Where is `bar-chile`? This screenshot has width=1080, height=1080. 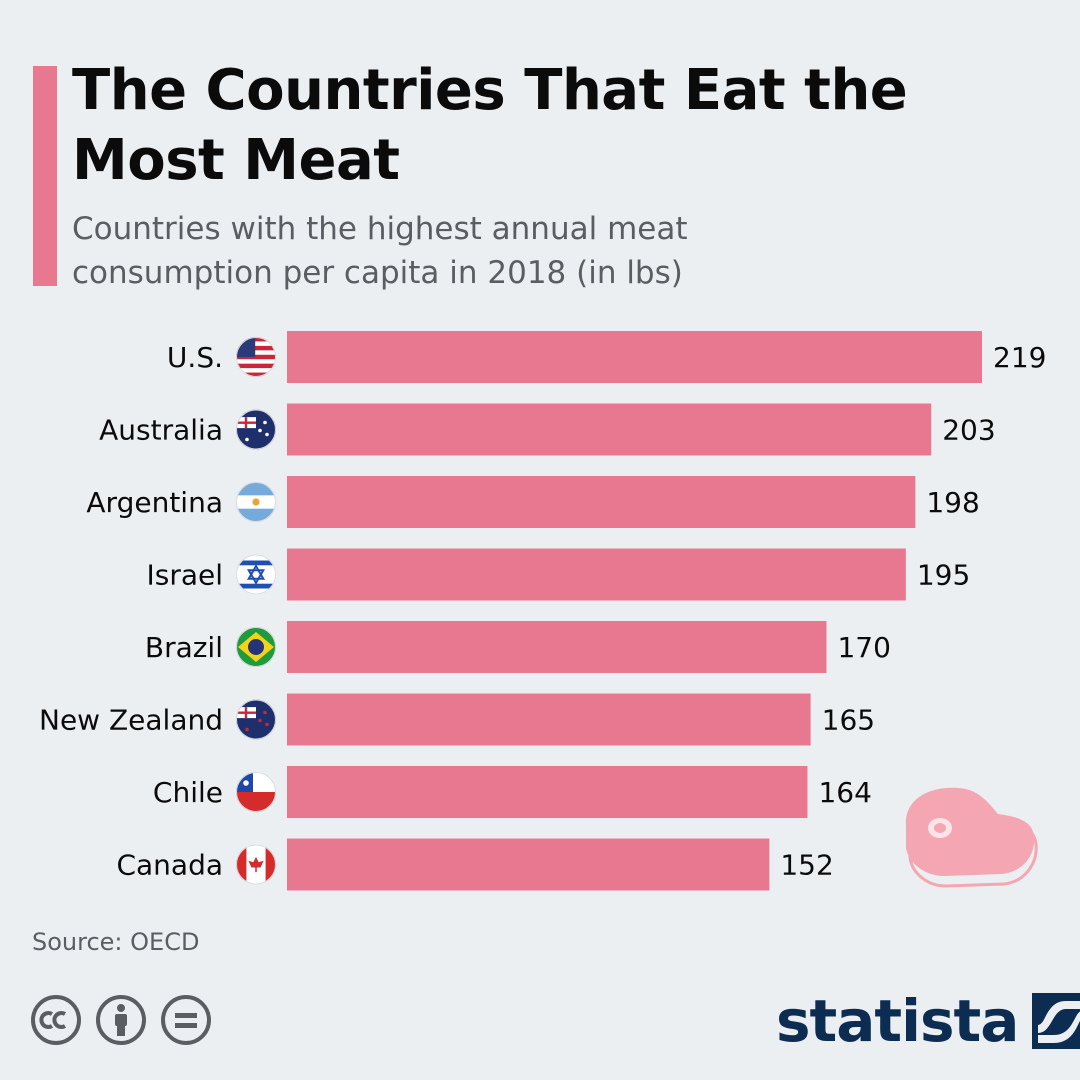
bar-chile is located at coordinates (547, 792).